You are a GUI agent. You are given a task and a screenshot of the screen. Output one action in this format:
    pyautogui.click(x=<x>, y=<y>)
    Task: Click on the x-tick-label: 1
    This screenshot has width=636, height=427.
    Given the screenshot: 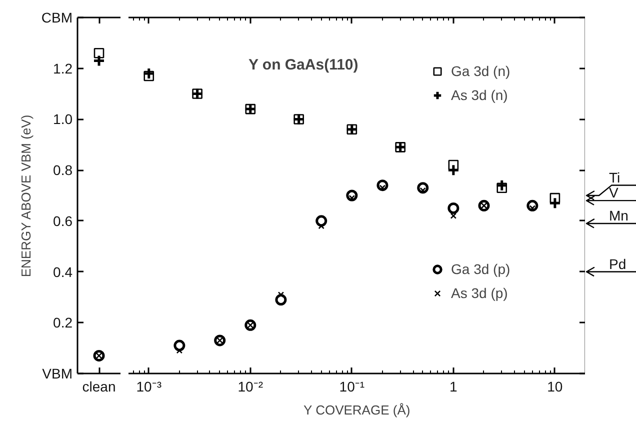 What is the action you would take?
    pyautogui.click(x=454, y=386)
    